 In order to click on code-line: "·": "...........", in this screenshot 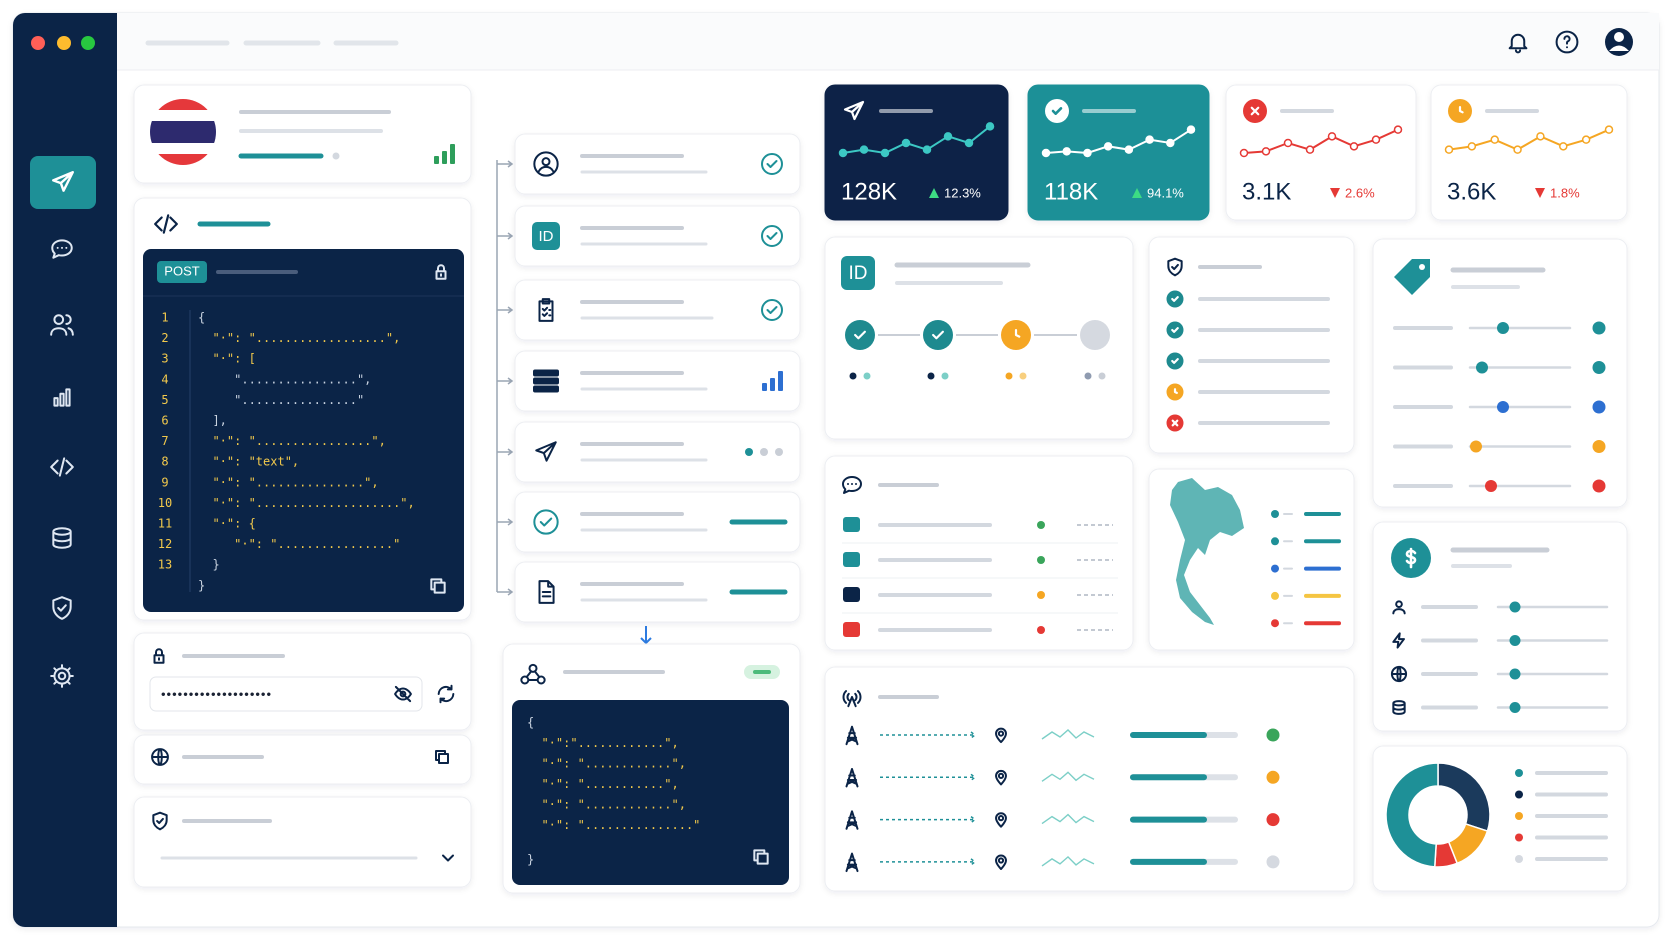, I will do `click(603, 784)`.